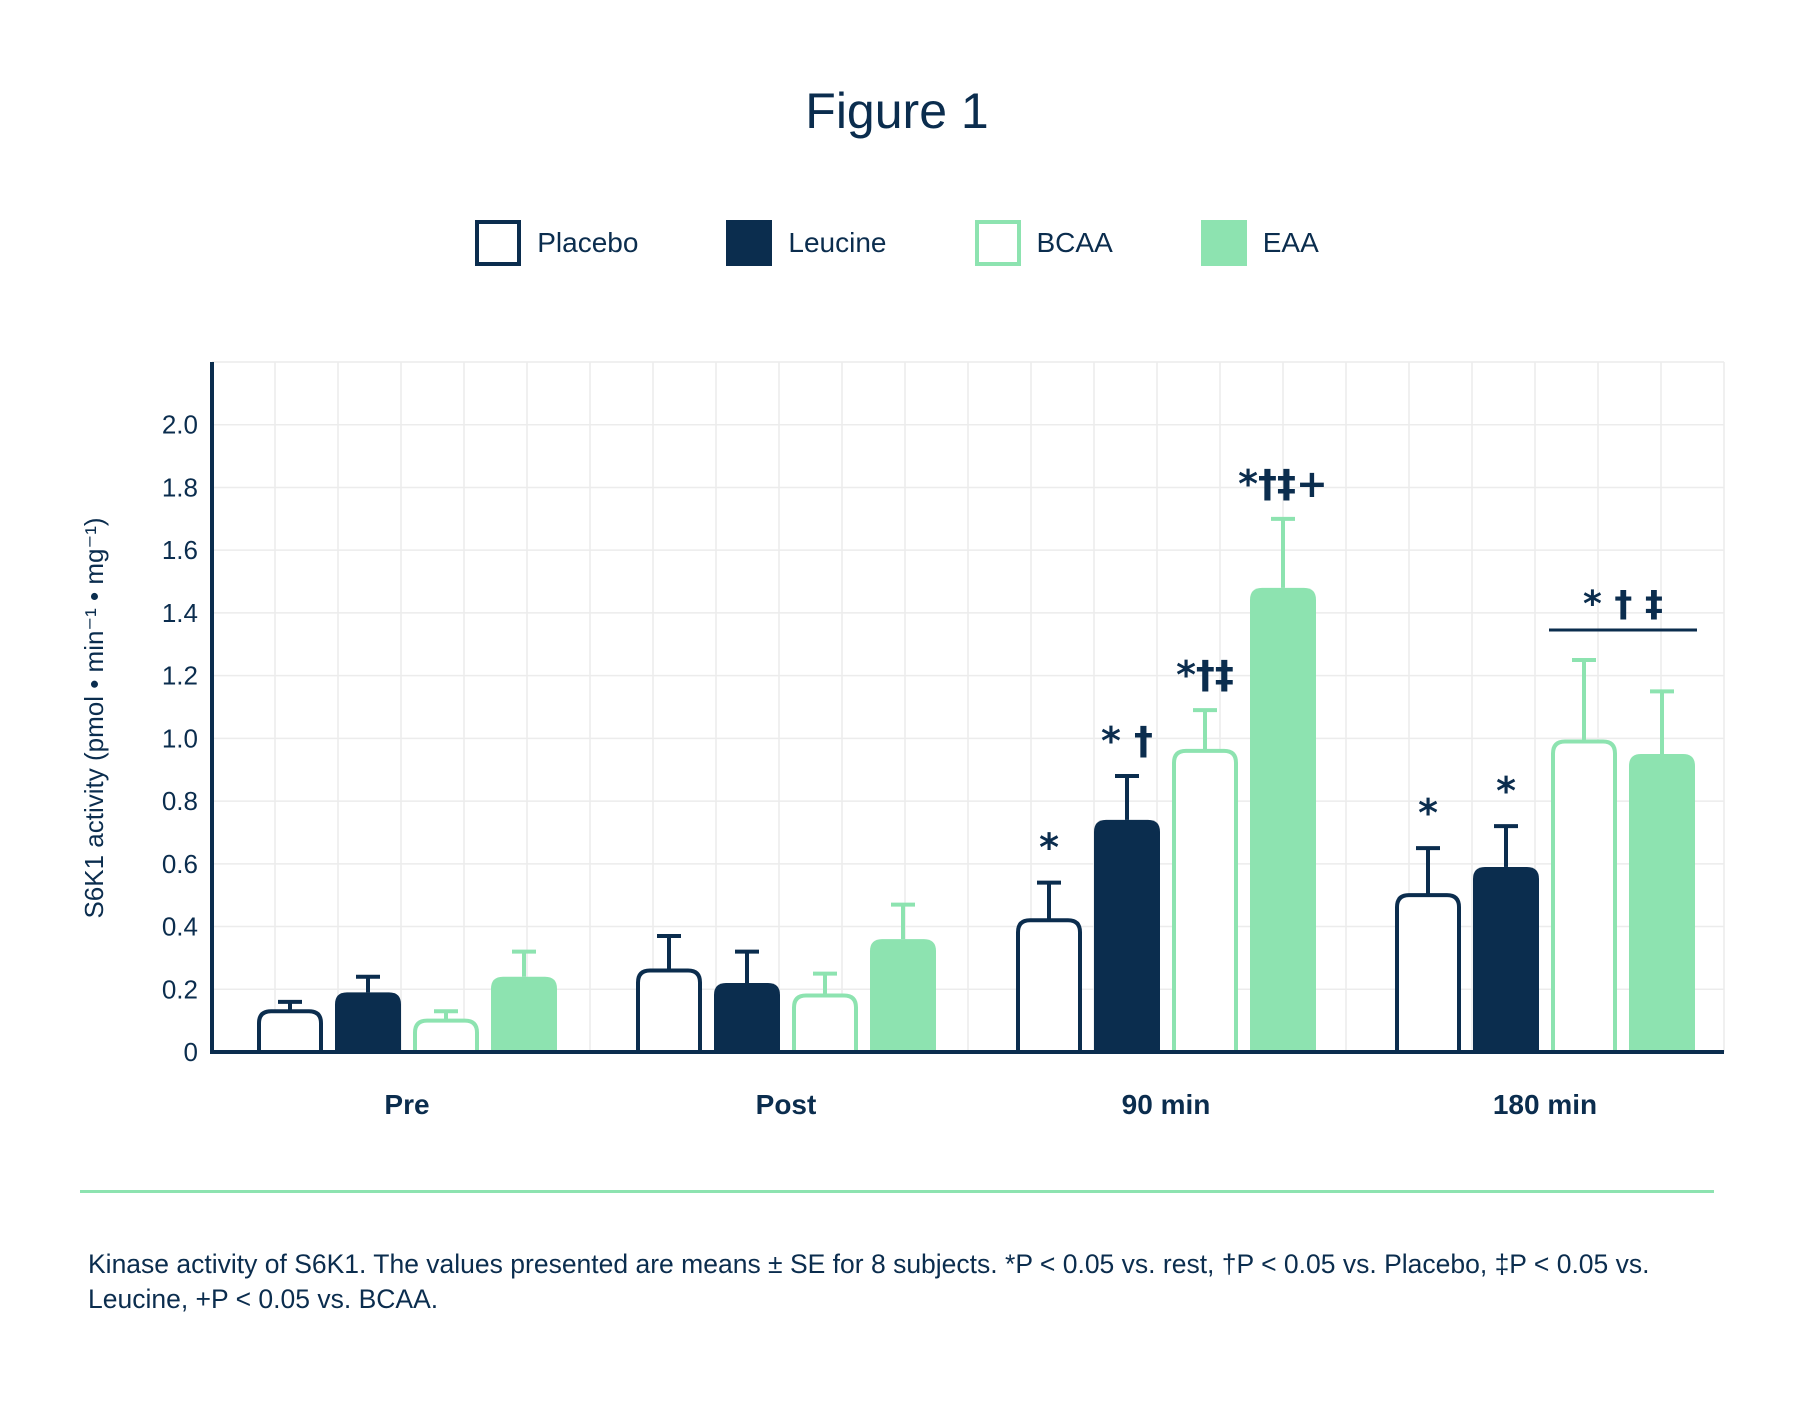  Describe the element at coordinates (837, 242) in the screenshot. I see `legend-label-leucine: Leucine` at that location.